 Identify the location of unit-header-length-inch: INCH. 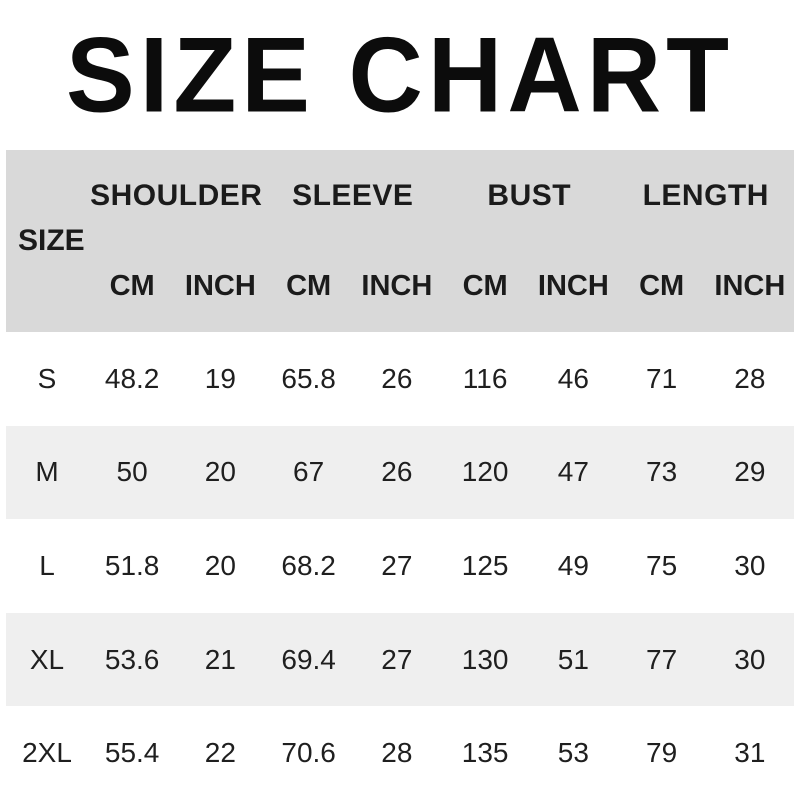
(750, 286).